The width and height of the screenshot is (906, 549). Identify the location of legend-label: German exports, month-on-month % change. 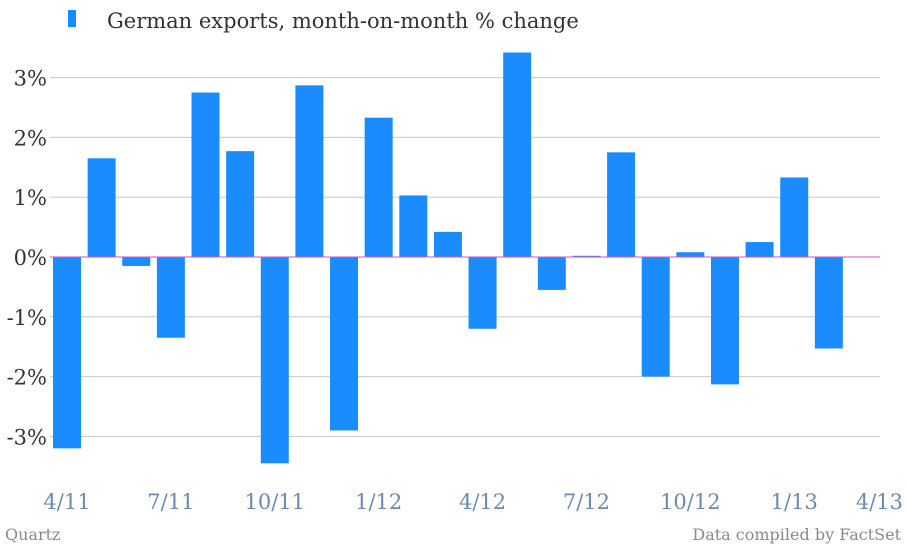
(343, 21).